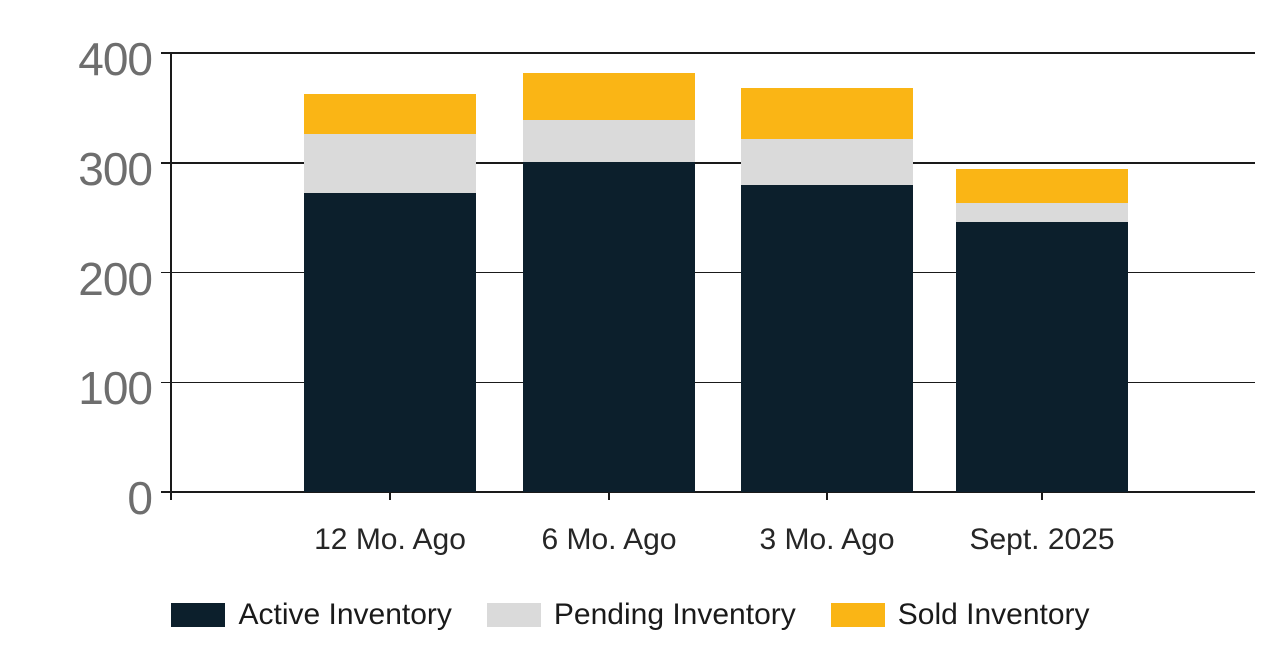 The width and height of the screenshot is (1261, 663). What do you see at coordinates (390, 539) in the screenshot?
I see `x-label-1: 12 Mo. Ago` at bounding box center [390, 539].